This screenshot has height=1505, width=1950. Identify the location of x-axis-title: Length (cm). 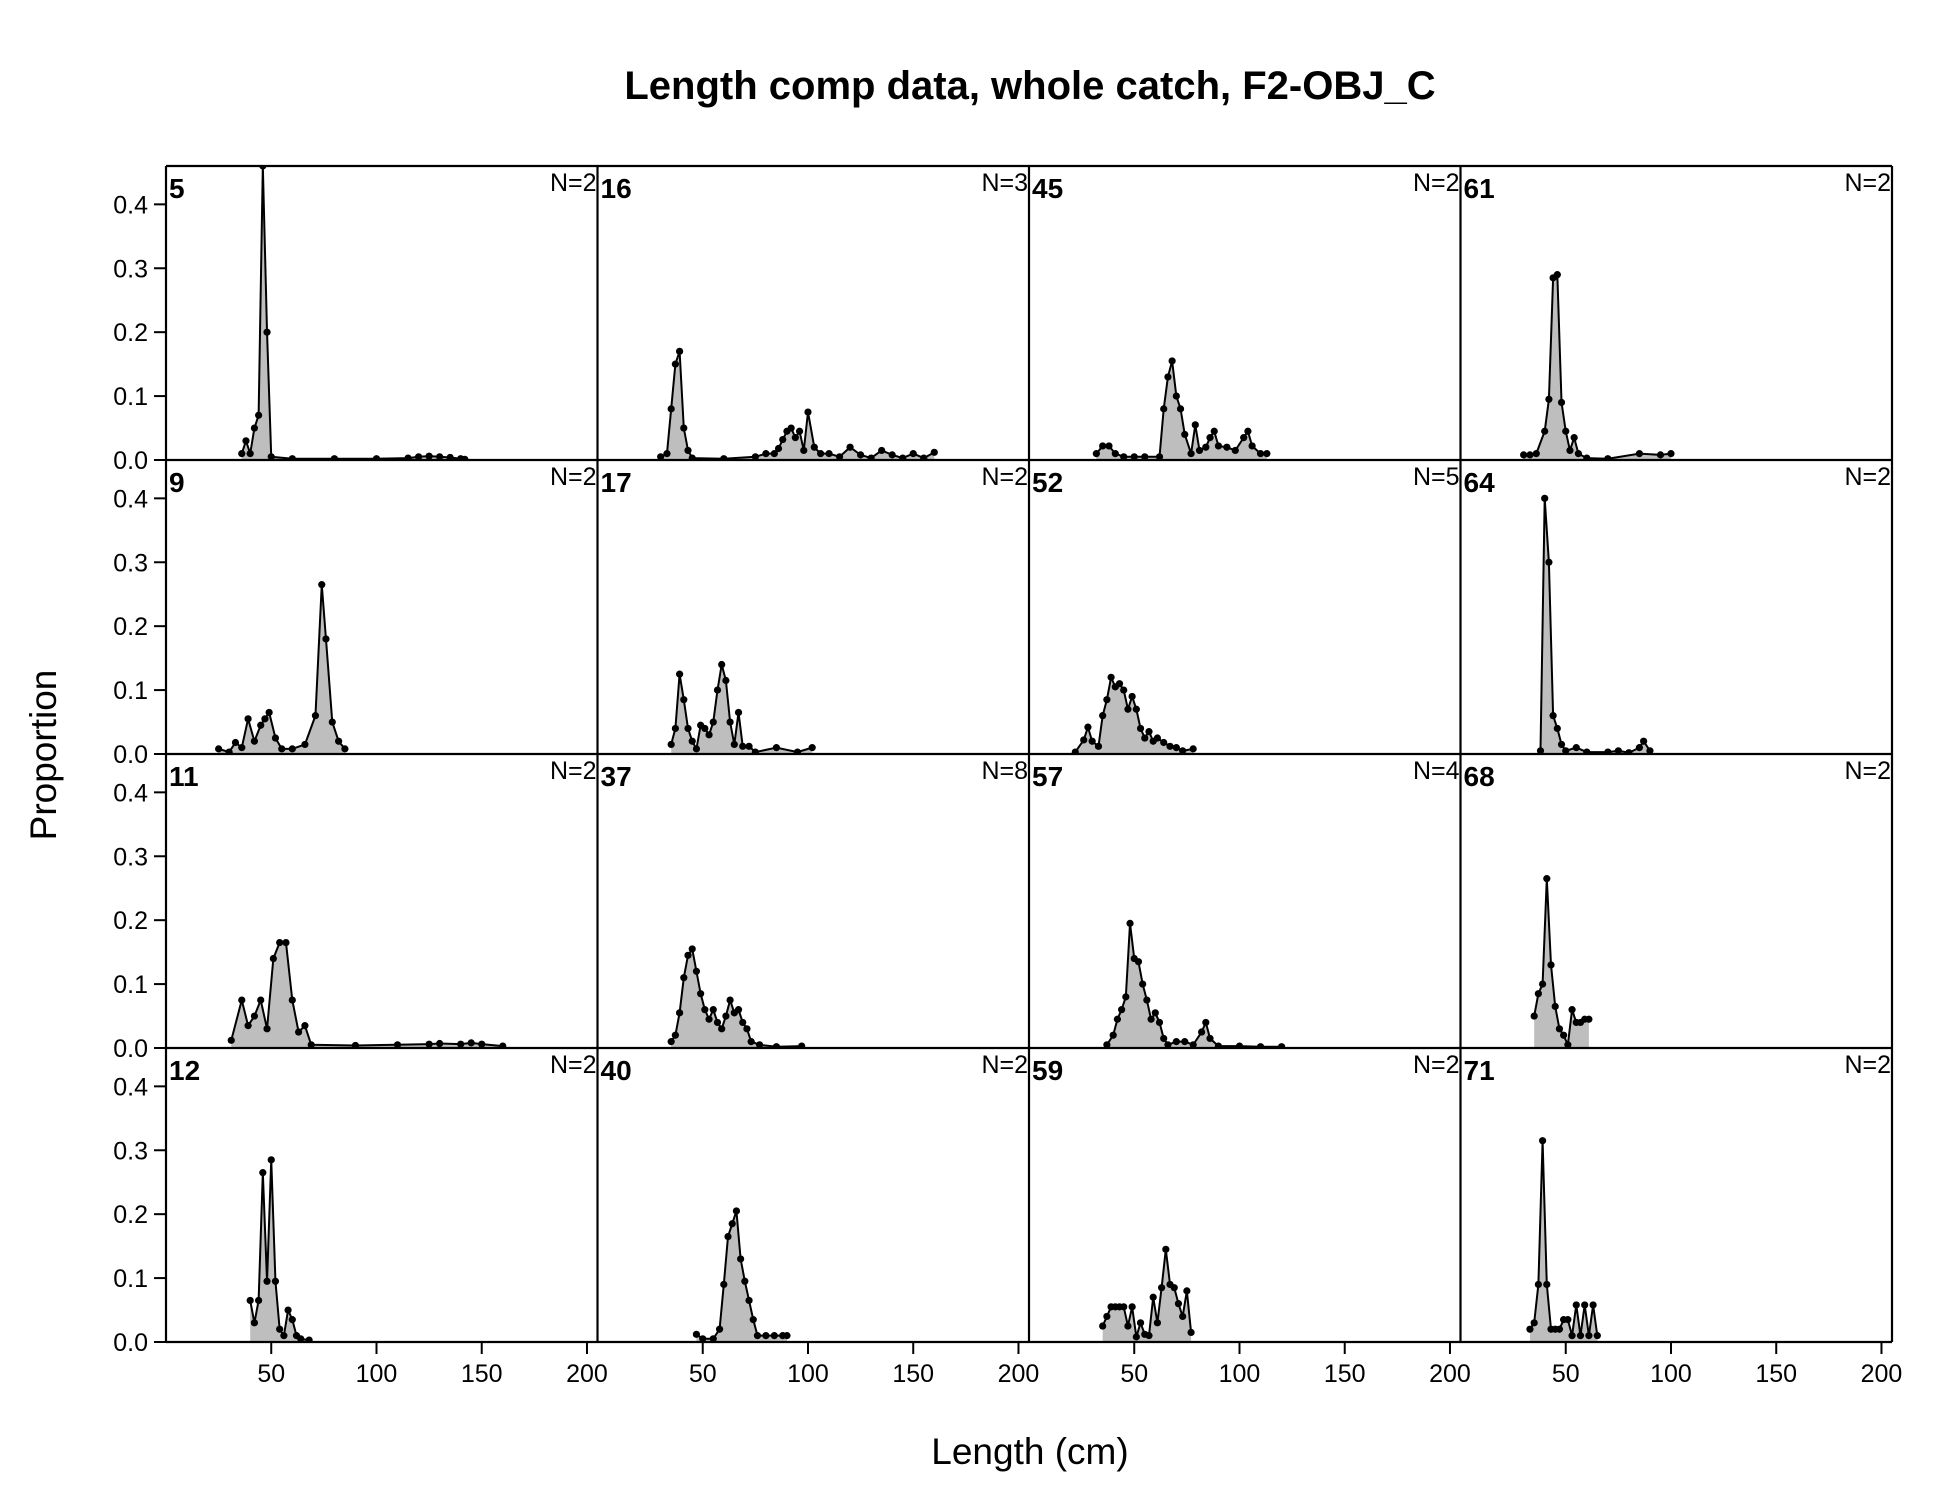
(1029, 1451).